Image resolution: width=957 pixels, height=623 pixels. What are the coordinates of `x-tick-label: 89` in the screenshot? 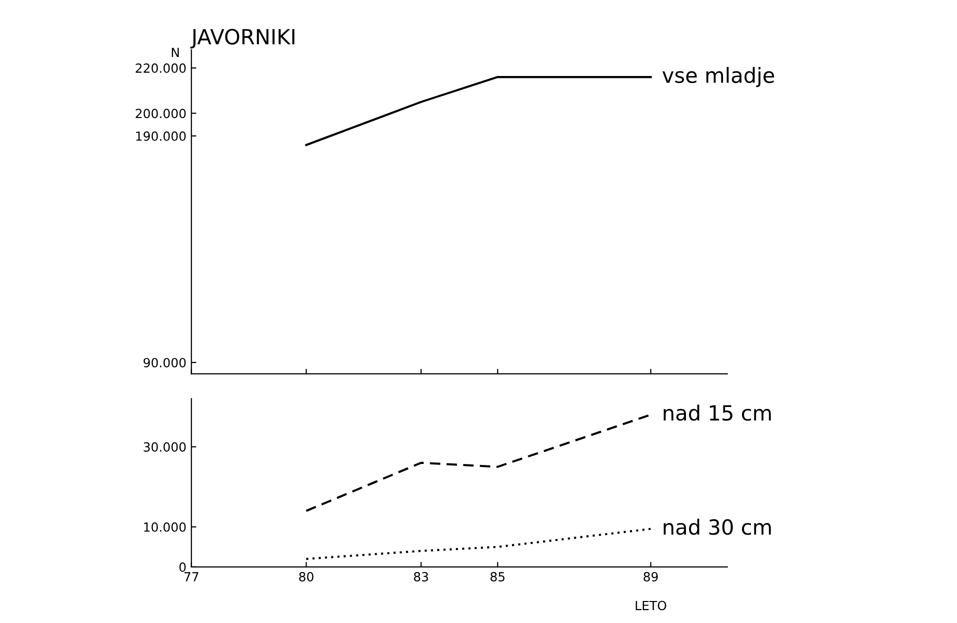 It's located at (651, 577).